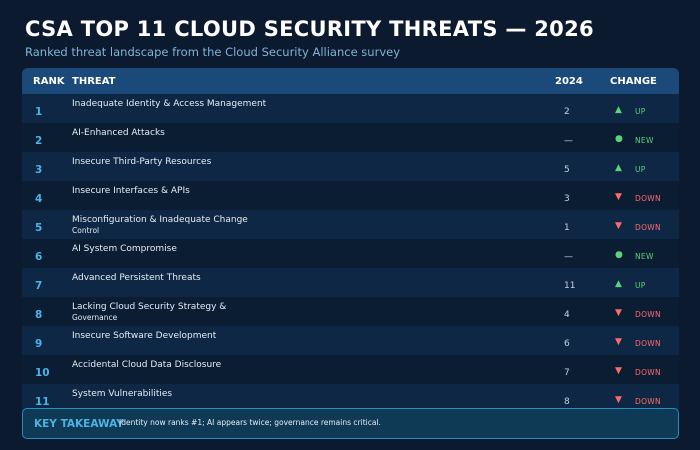 The image size is (700, 450). What do you see at coordinates (567, 373) in the screenshot?
I see `prior-rank-cell: 7` at bounding box center [567, 373].